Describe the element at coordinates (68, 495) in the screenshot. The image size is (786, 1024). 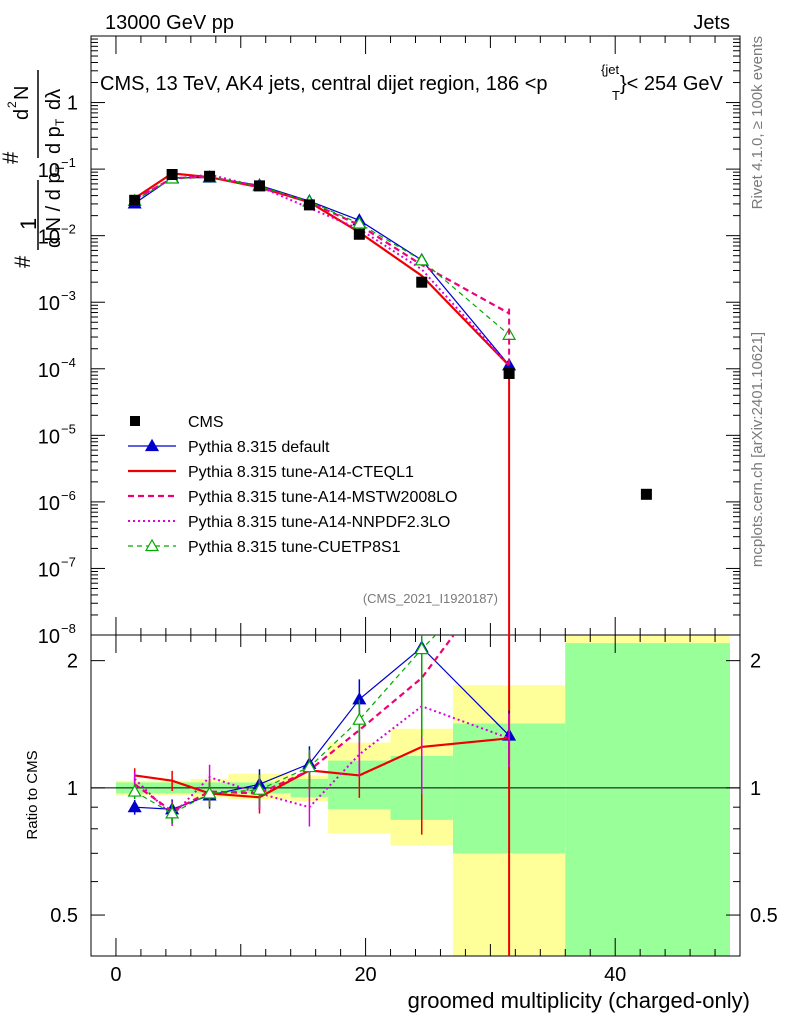
I see `y-tick-exponent: −6` at that location.